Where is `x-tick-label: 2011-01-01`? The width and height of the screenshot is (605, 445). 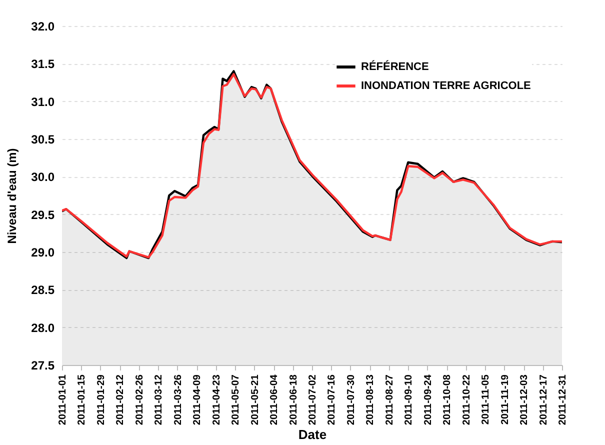 x-tick-label: 2011-01-01 is located at coordinates (63, 400).